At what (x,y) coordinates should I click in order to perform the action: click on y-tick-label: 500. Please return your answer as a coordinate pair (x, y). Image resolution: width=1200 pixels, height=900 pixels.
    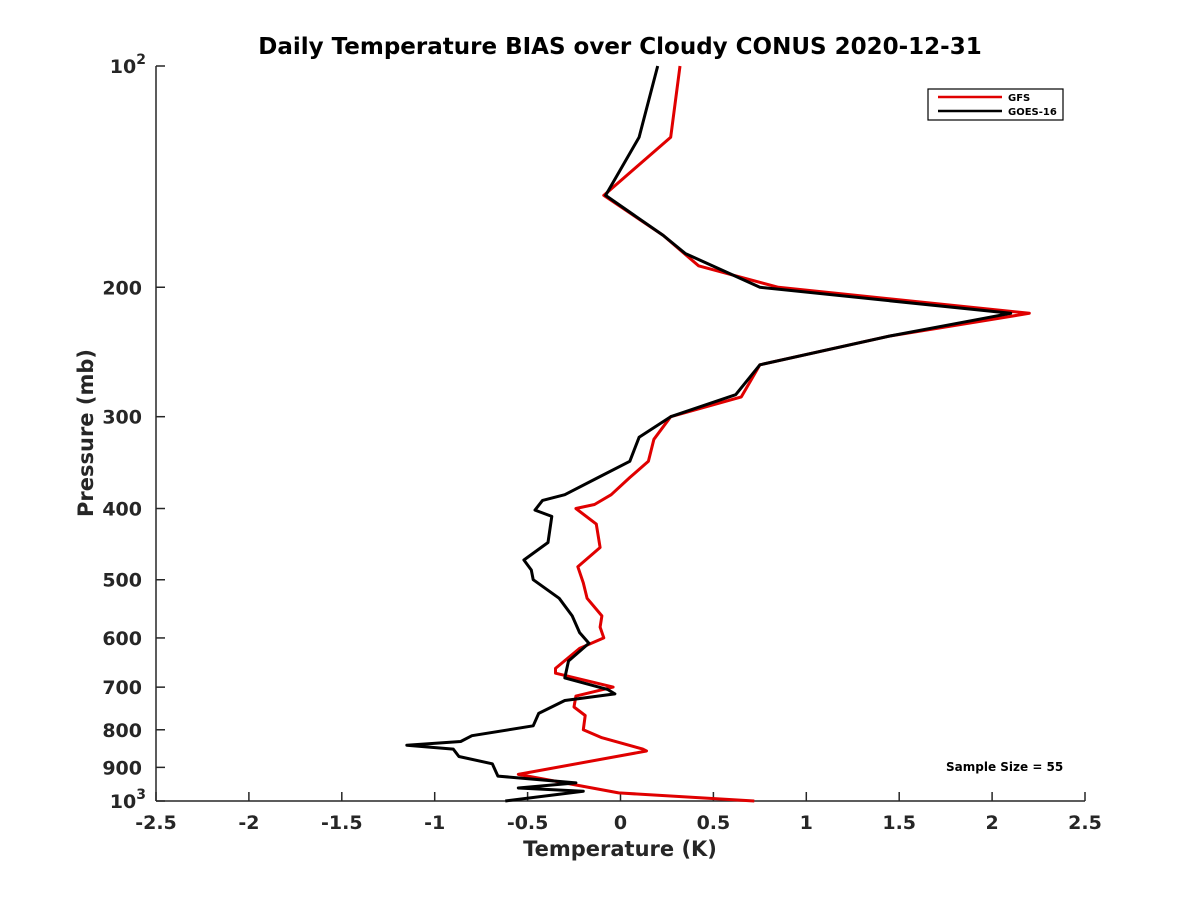
    Looking at the image, I should click on (122, 581).